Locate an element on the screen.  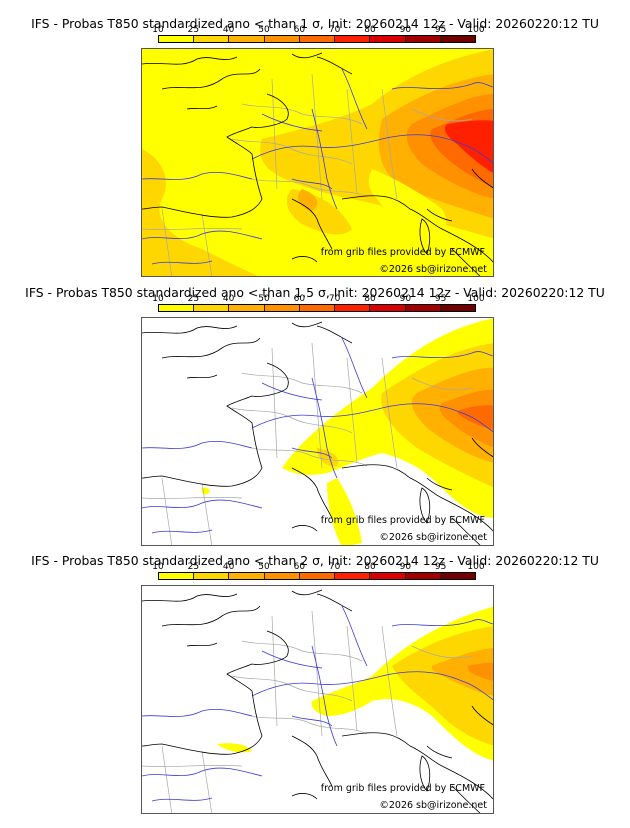
legend-tick-label: 10 is located at coordinates (158, 299).